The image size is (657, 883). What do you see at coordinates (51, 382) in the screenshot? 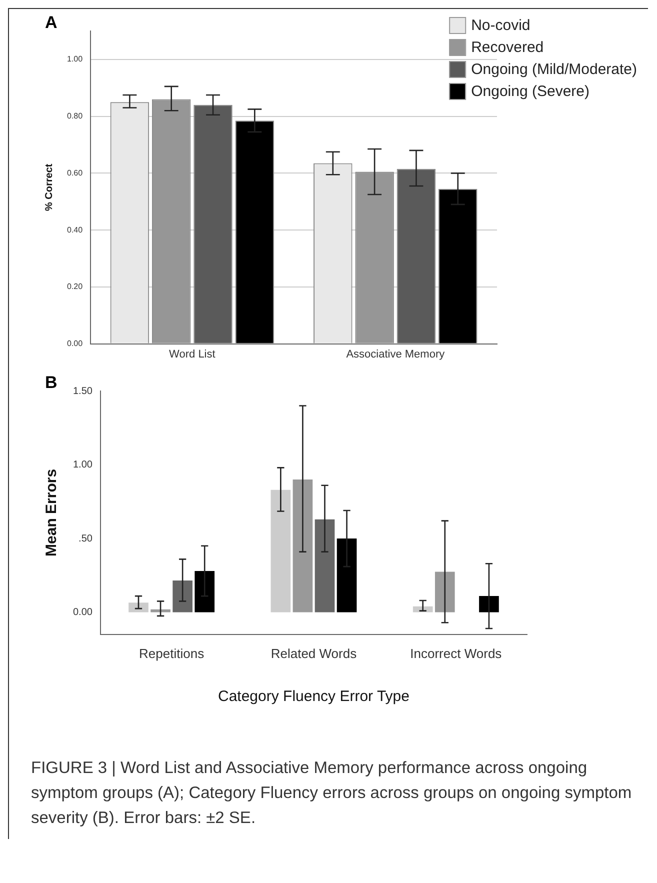
I see `text: B` at bounding box center [51, 382].